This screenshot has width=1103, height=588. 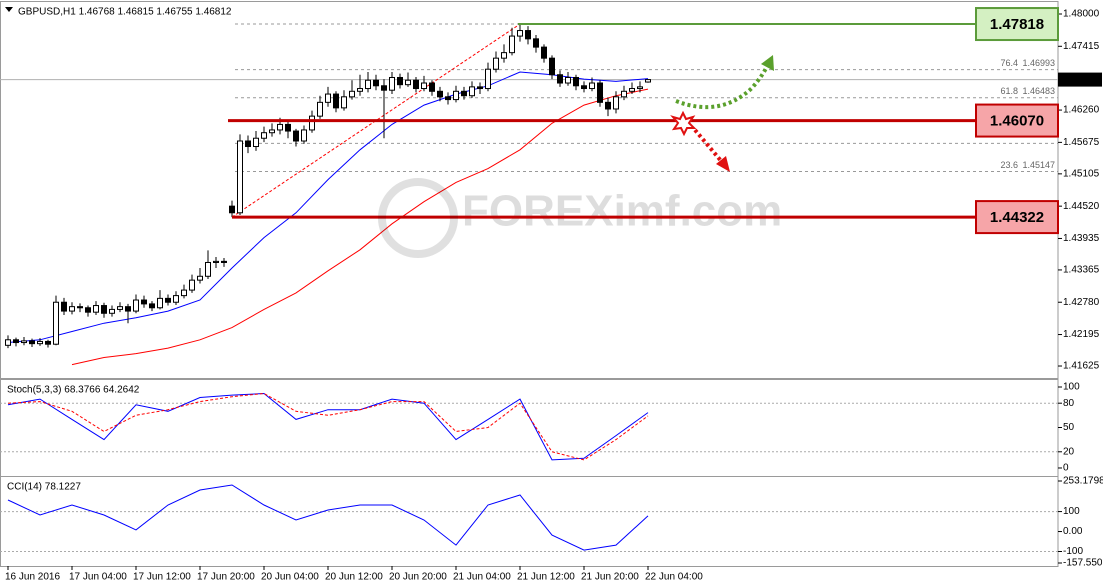 I want to click on fib-price-label: 1.46993, so click(x=1038, y=63).